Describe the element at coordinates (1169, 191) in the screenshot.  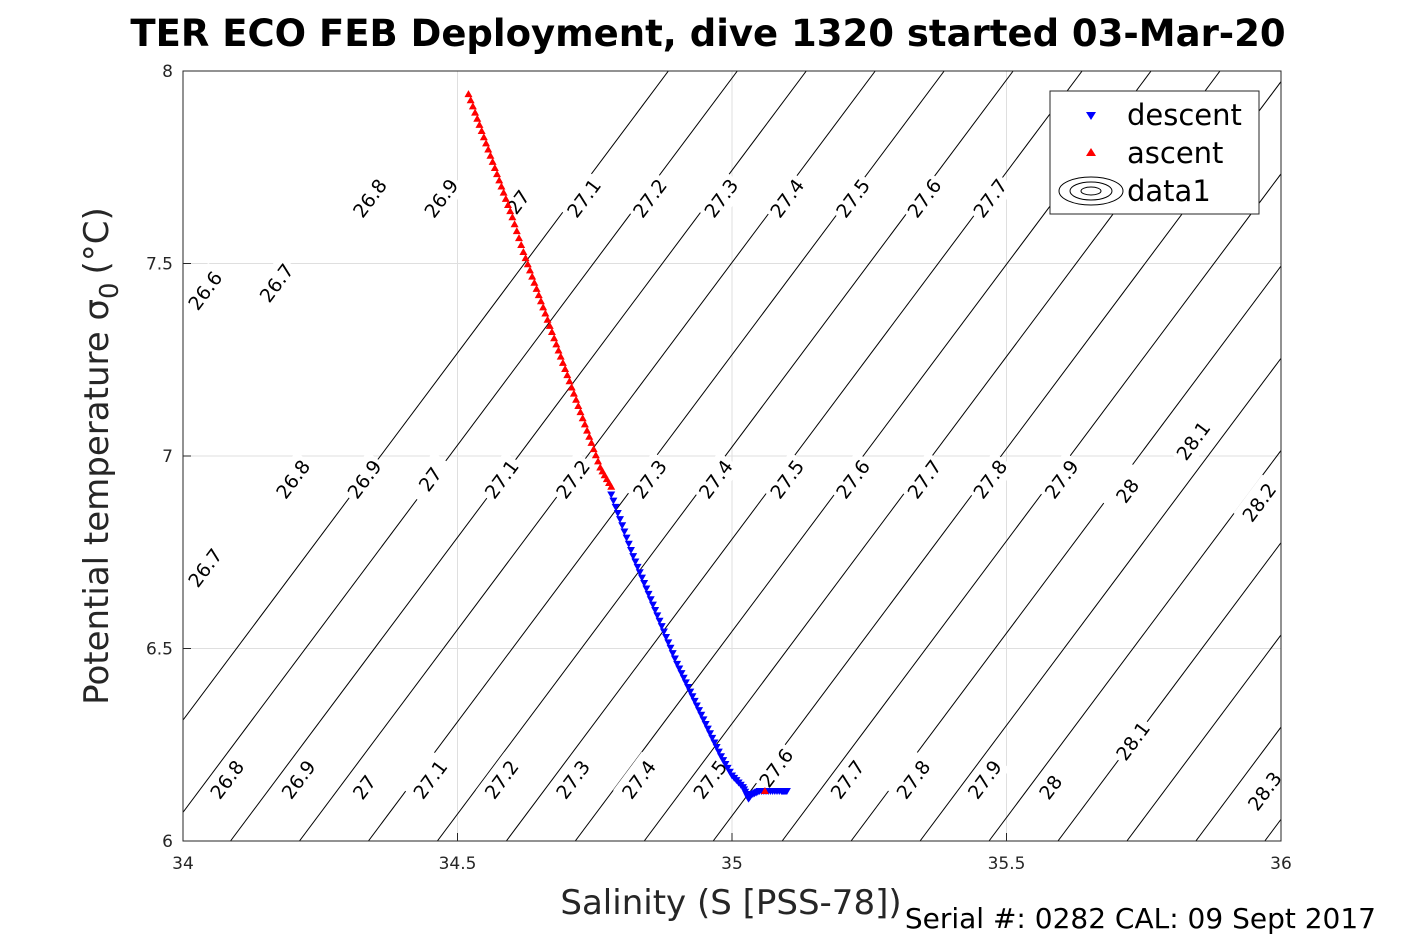
I see `legend-data1-label: data1` at that location.